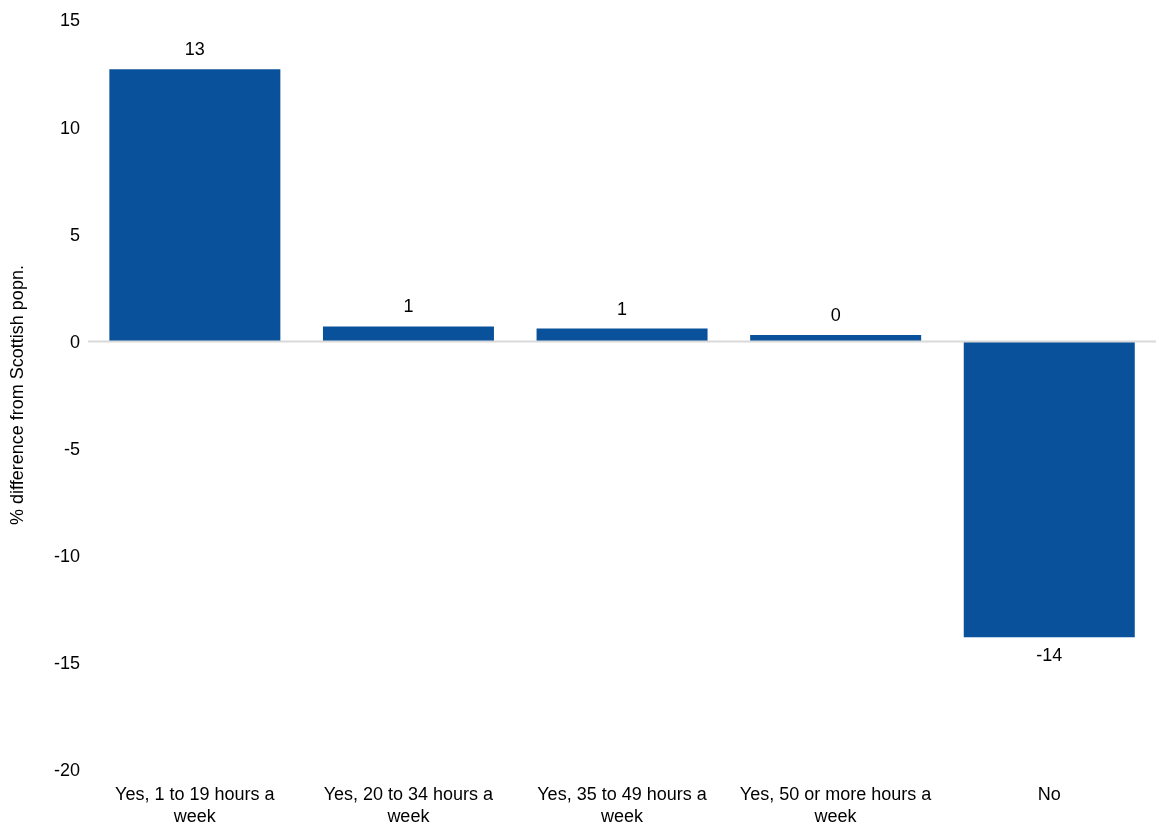  Describe the element at coordinates (17, 395) in the screenshot. I see `y-axis-title: % difference from Scottish popn.` at that location.